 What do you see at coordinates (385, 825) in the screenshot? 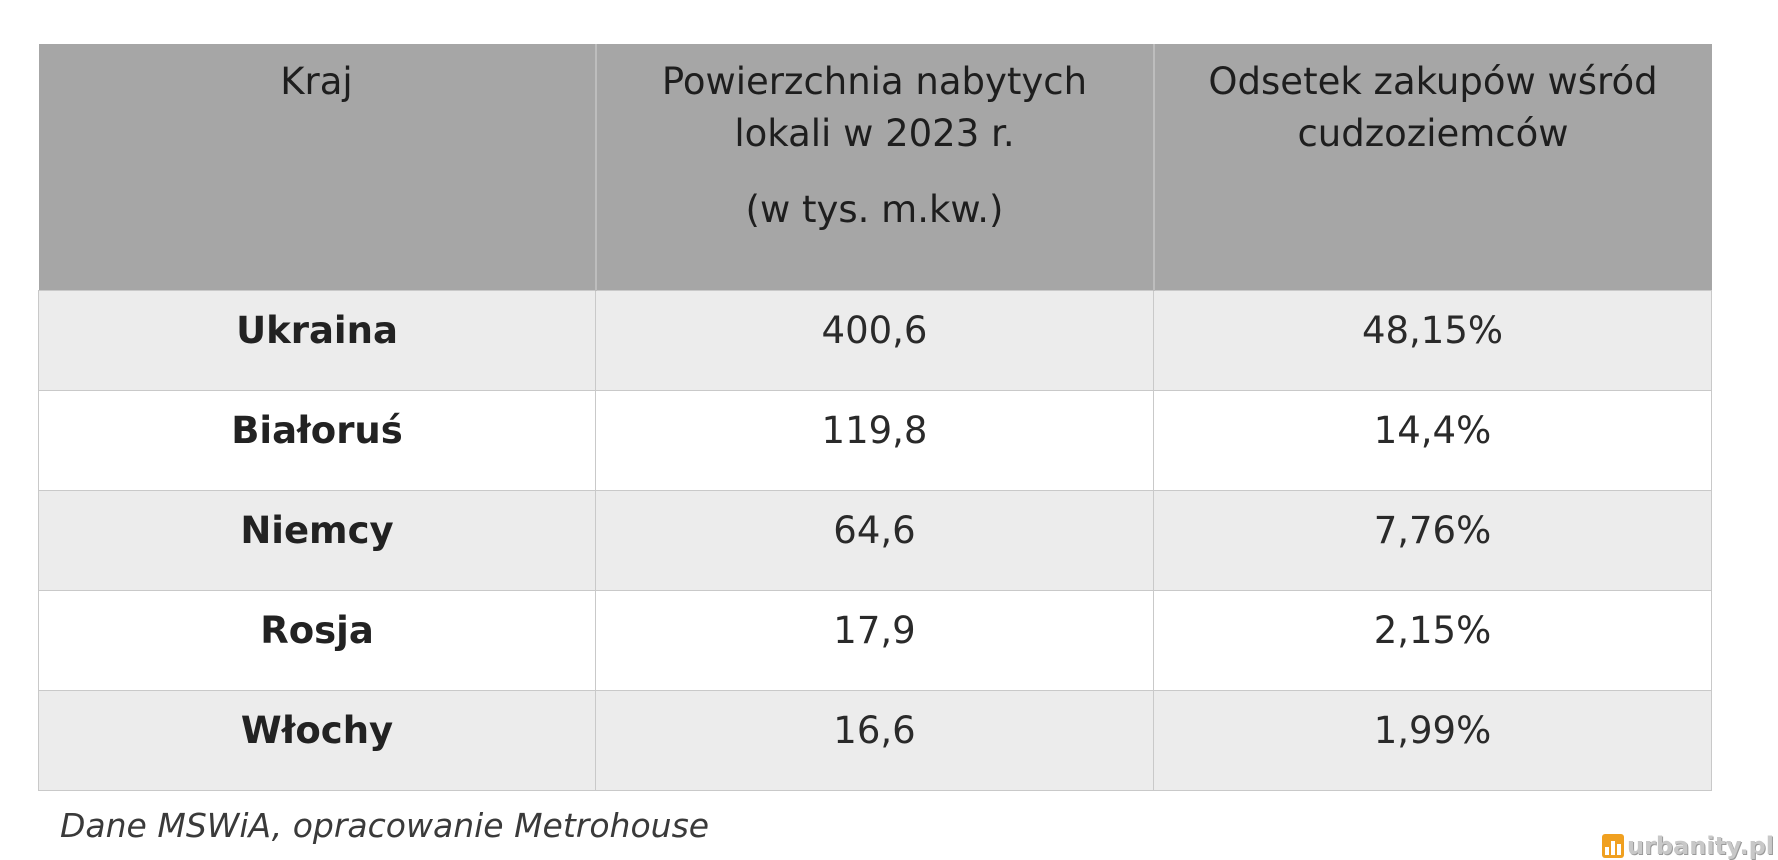
I see `source-note: Dane MSWiA, opracowanie Metrohouse` at bounding box center [385, 825].